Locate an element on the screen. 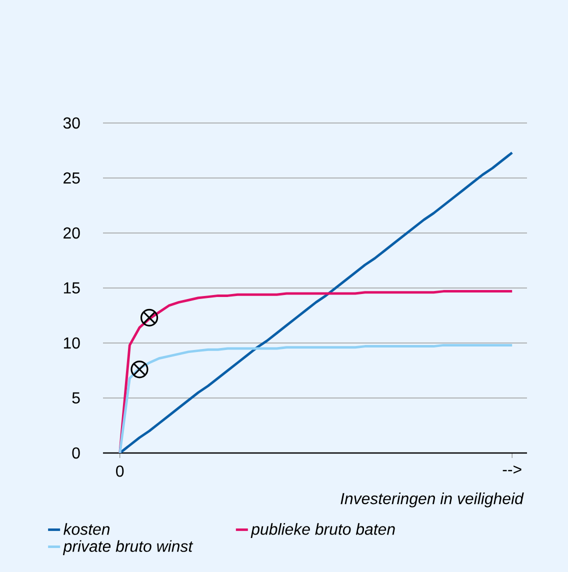 This screenshot has width=568, height=572. y-tick-label: 10 is located at coordinates (72, 343).